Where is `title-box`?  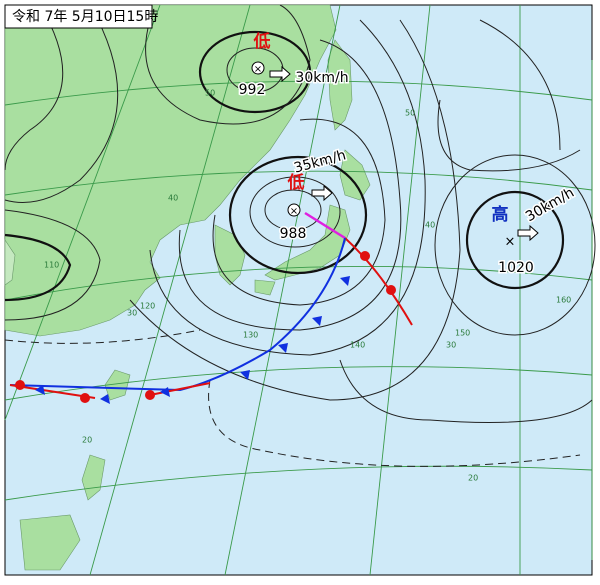
title-box is located at coordinates (78, 16).